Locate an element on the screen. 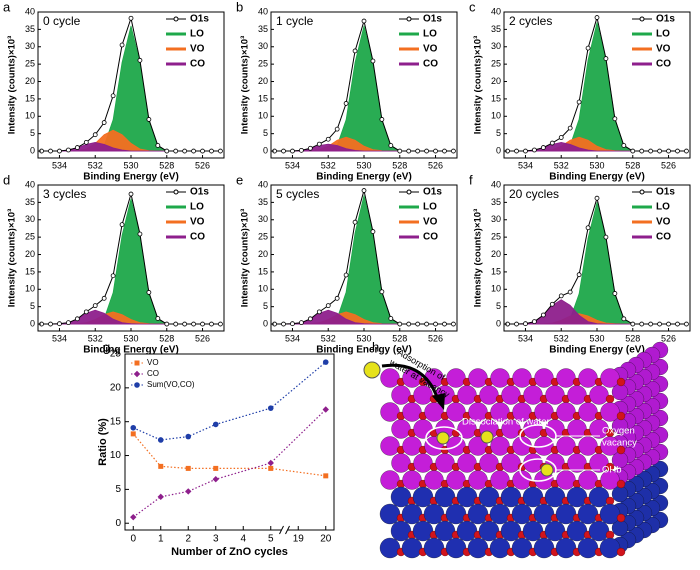 Image resolution: width=700 pixels, height=570 pixels. x-tick-label: 0 is located at coordinates (133, 539).